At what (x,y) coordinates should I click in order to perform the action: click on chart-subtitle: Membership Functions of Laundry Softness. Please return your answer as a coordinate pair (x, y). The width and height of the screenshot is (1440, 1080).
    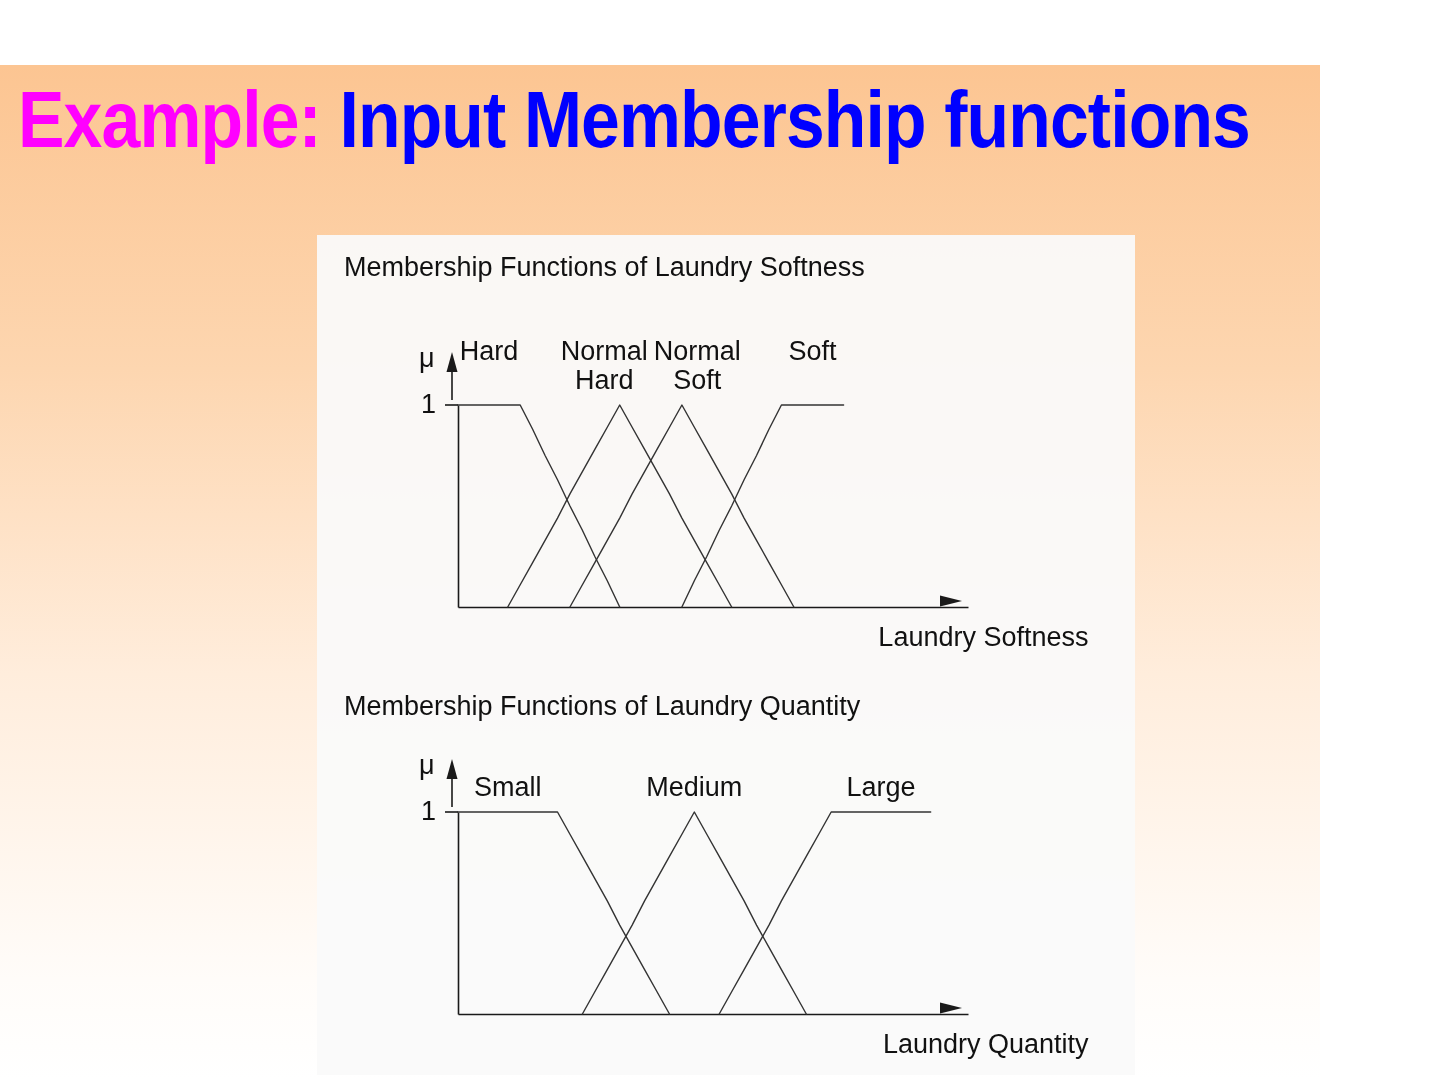
    Looking at the image, I should click on (604, 267).